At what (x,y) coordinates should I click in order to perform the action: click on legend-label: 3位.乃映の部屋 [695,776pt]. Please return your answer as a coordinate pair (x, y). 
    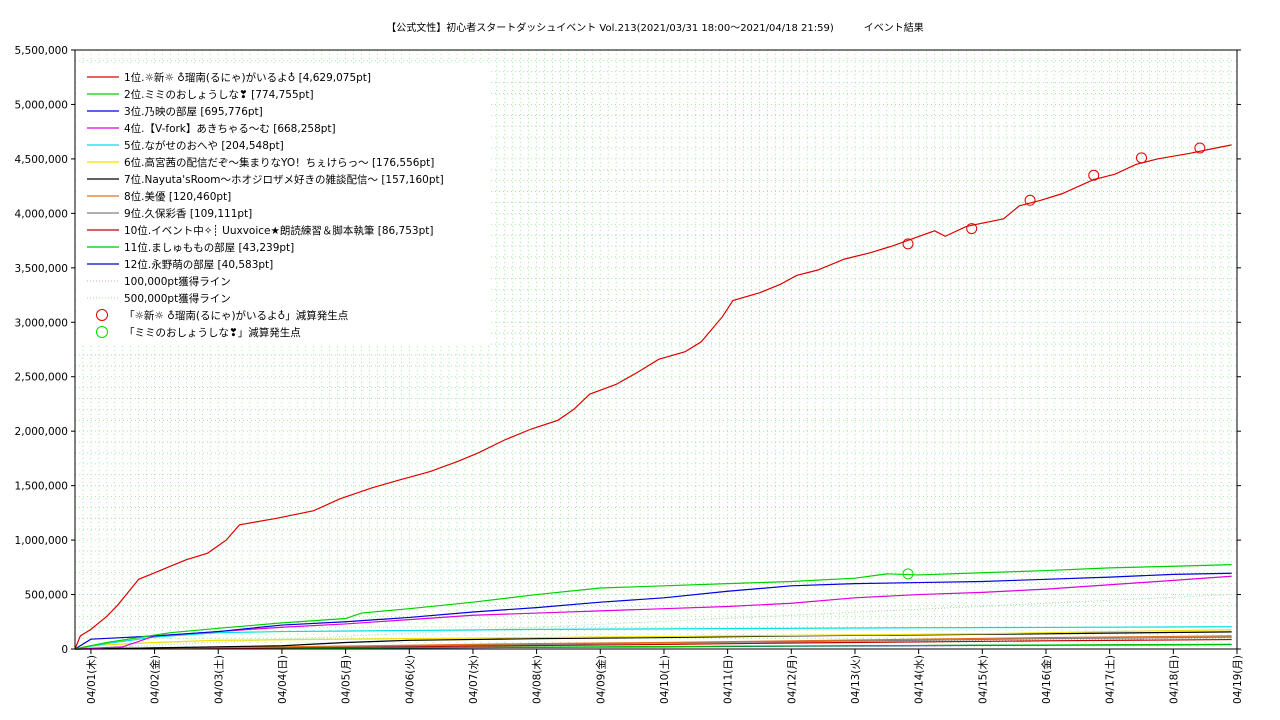
    Looking at the image, I should click on (193, 111).